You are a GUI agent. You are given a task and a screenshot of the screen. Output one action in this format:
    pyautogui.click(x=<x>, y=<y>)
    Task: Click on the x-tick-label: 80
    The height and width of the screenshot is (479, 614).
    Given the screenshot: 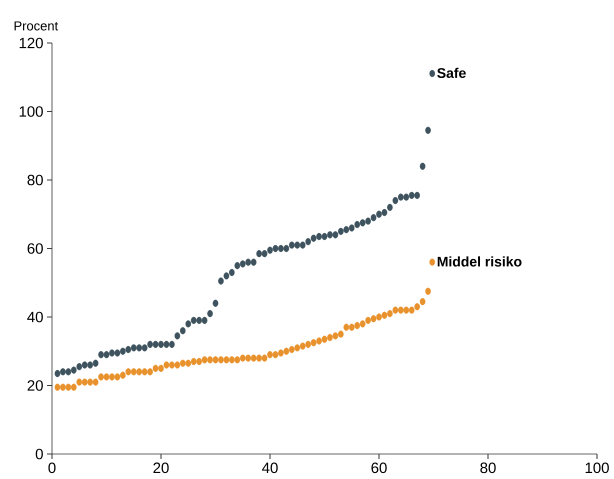 What is the action you would take?
    pyautogui.click(x=488, y=468)
    